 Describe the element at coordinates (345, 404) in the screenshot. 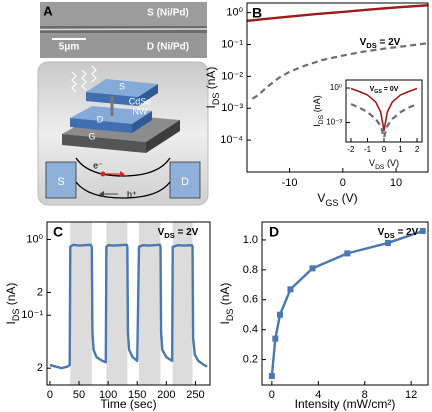

I see `x-axis-label: Intensity (mW/cm²)` at that location.